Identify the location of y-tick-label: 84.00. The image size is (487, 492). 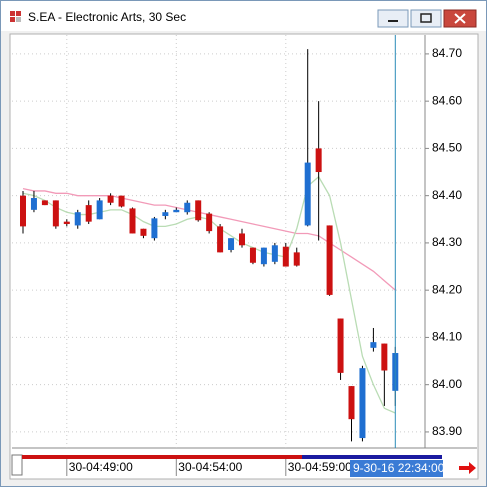
(447, 384).